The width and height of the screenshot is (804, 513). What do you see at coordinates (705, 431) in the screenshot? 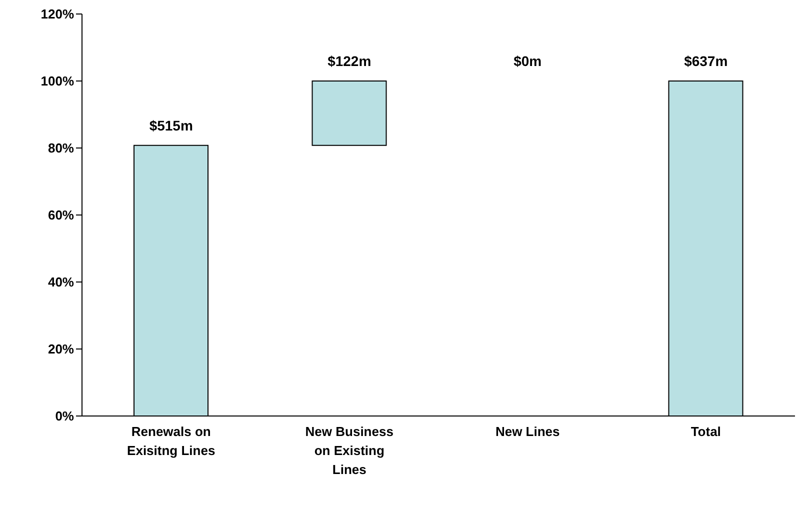
I see `x-tick-label: Total` at bounding box center [705, 431].